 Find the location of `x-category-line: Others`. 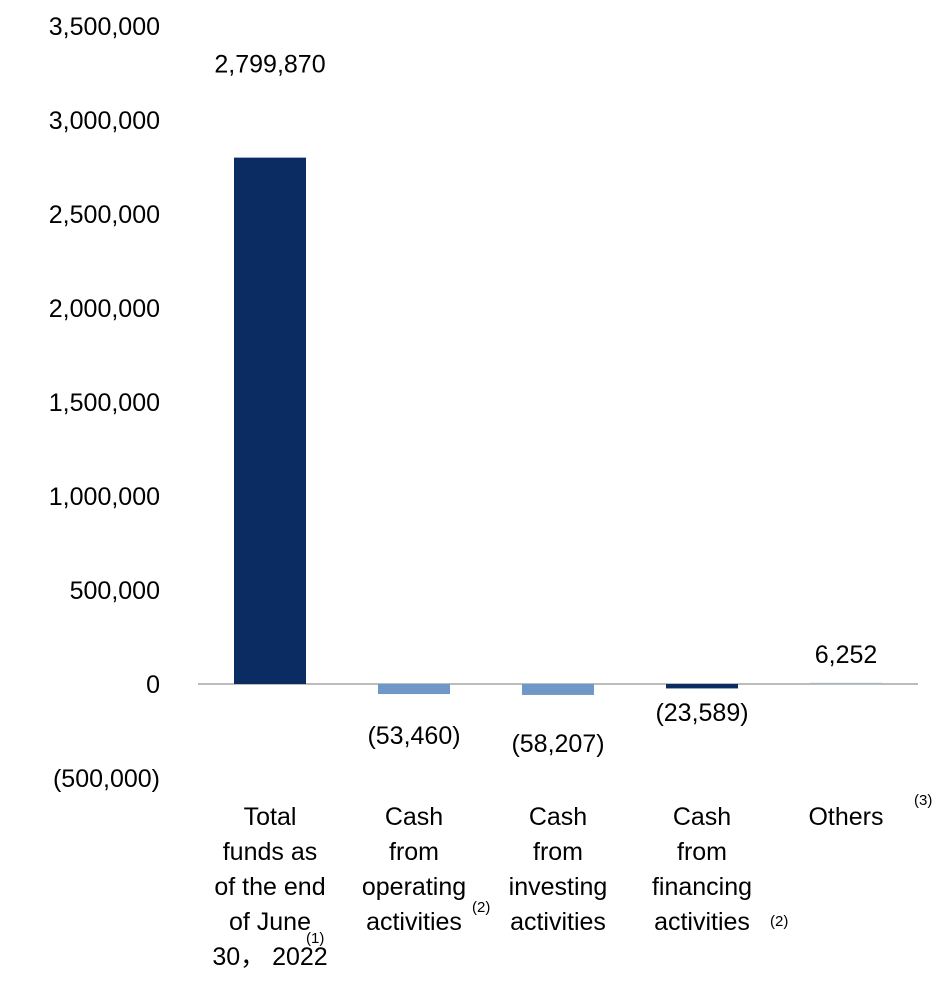

x-category-line: Others is located at coordinates (846, 817).